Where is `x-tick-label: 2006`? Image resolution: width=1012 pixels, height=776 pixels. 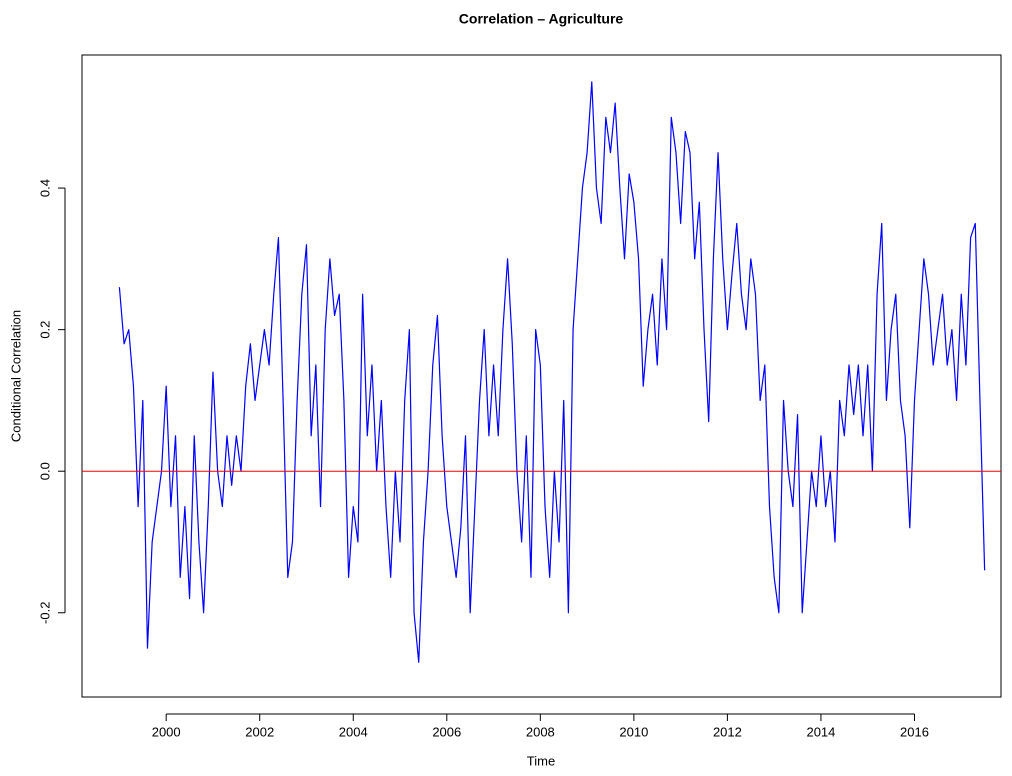 x-tick-label: 2006 is located at coordinates (446, 731).